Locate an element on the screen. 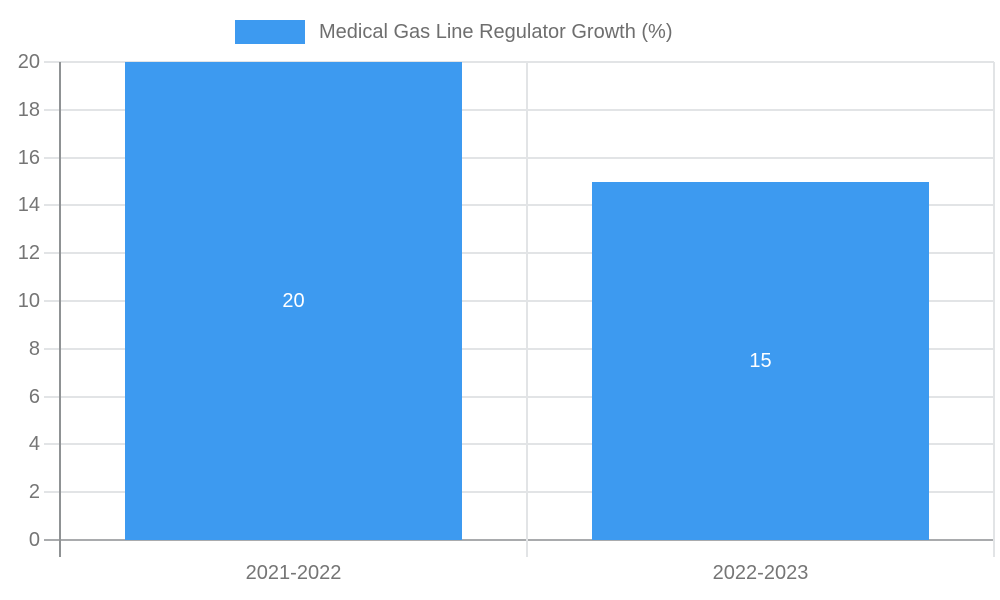 Image resolution: width=1000 pixels, height=600 pixels. category-separator-line is located at coordinates (527, 309).